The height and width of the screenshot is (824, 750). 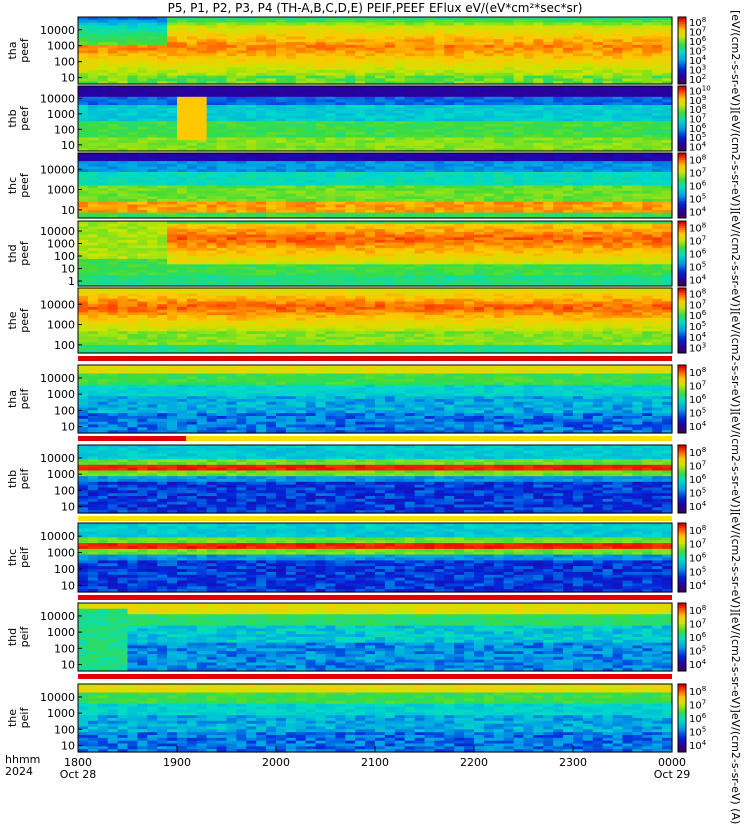 What do you see at coordinates (697, 173) in the screenshot?
I see `colorbar-tick-label: 10⁷` at bounding box center [697, 173].